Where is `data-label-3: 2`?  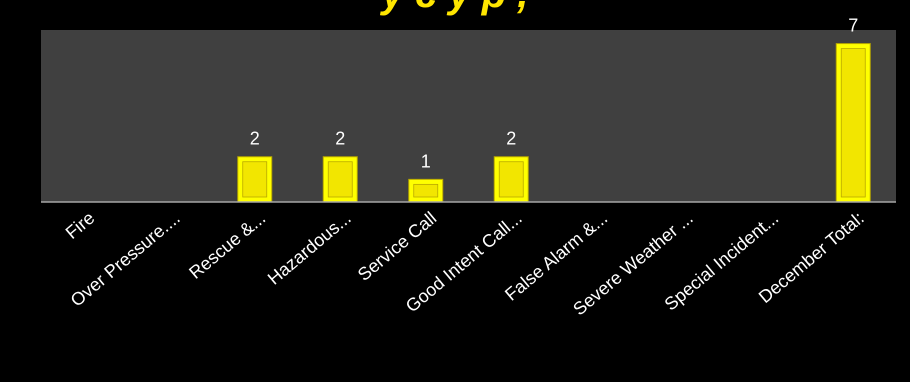
data-label-3: 2 is located at coordinates (340, 139).